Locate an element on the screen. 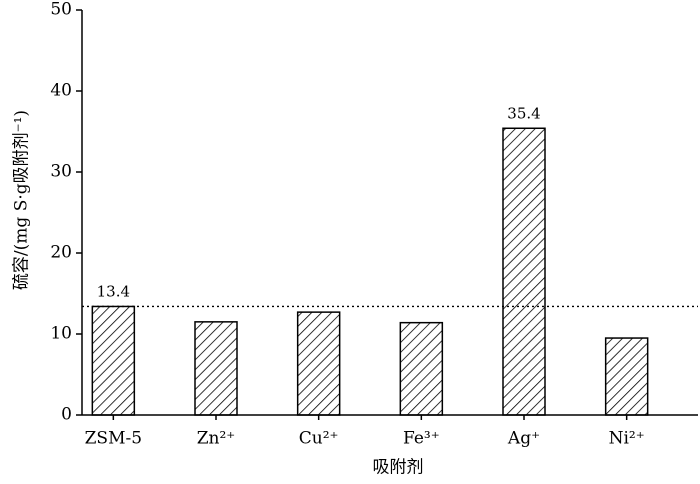 Image resolution: width=700 pixels, height=484 pixels. value-label: 35.4 is located at coordinates (523, 113).